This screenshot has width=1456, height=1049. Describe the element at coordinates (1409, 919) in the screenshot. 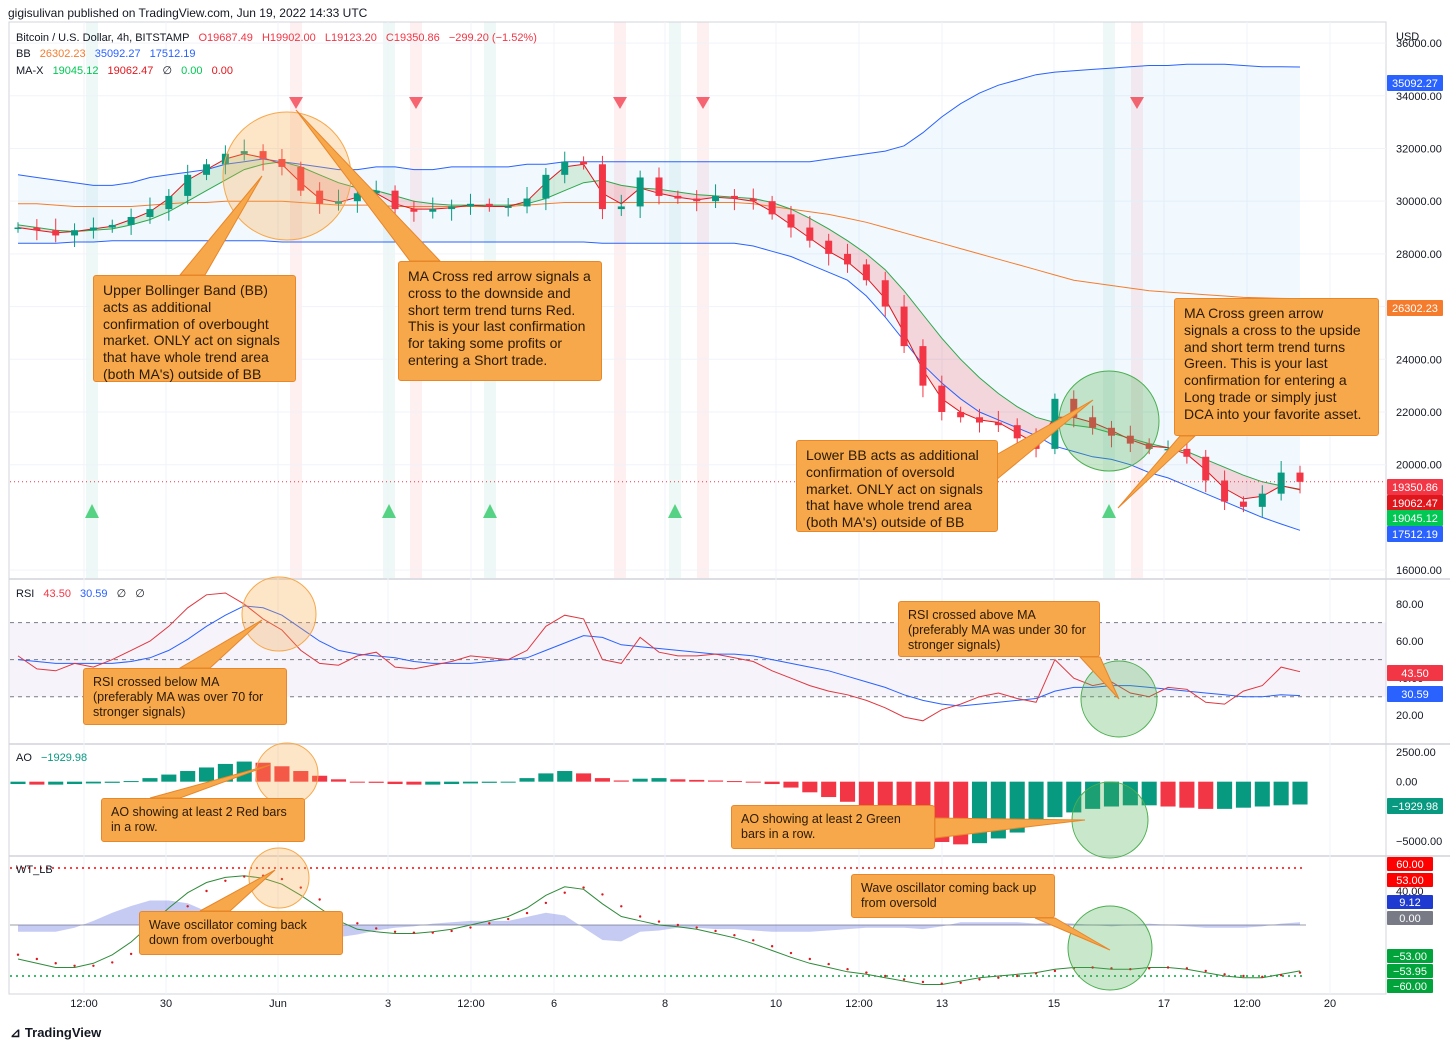

I see `wt-value-text: 0.00` at that location.